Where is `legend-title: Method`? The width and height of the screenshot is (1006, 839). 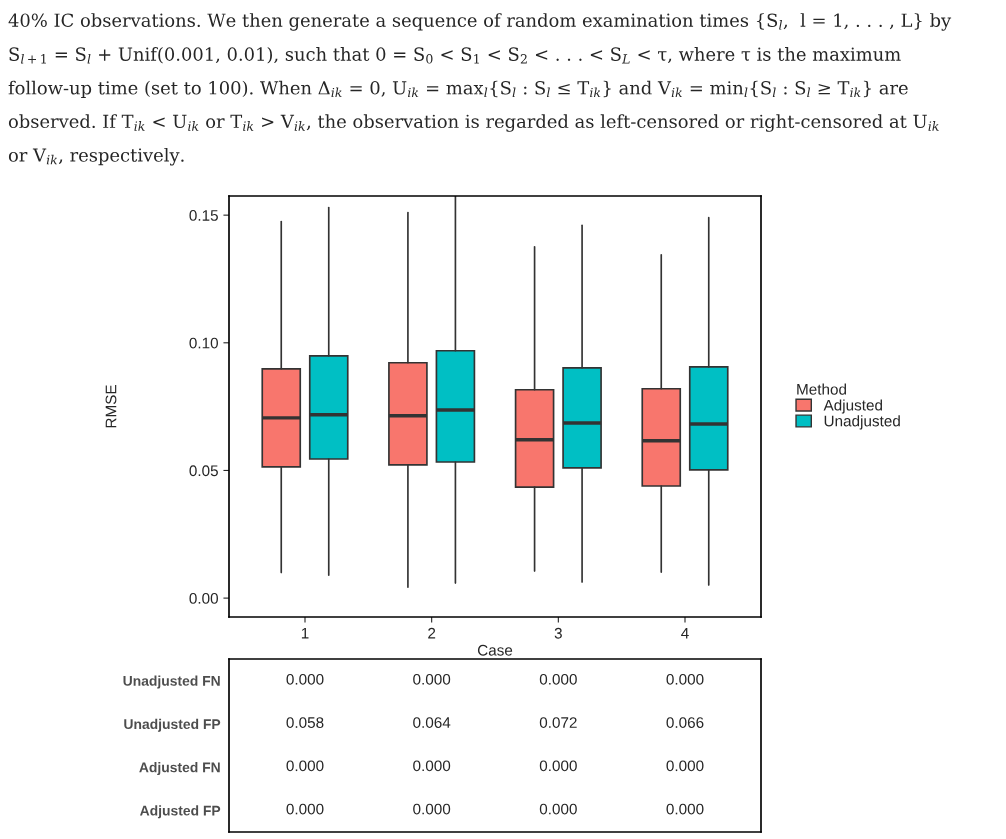 legend-title: Method is located at coordinates (821, 389).